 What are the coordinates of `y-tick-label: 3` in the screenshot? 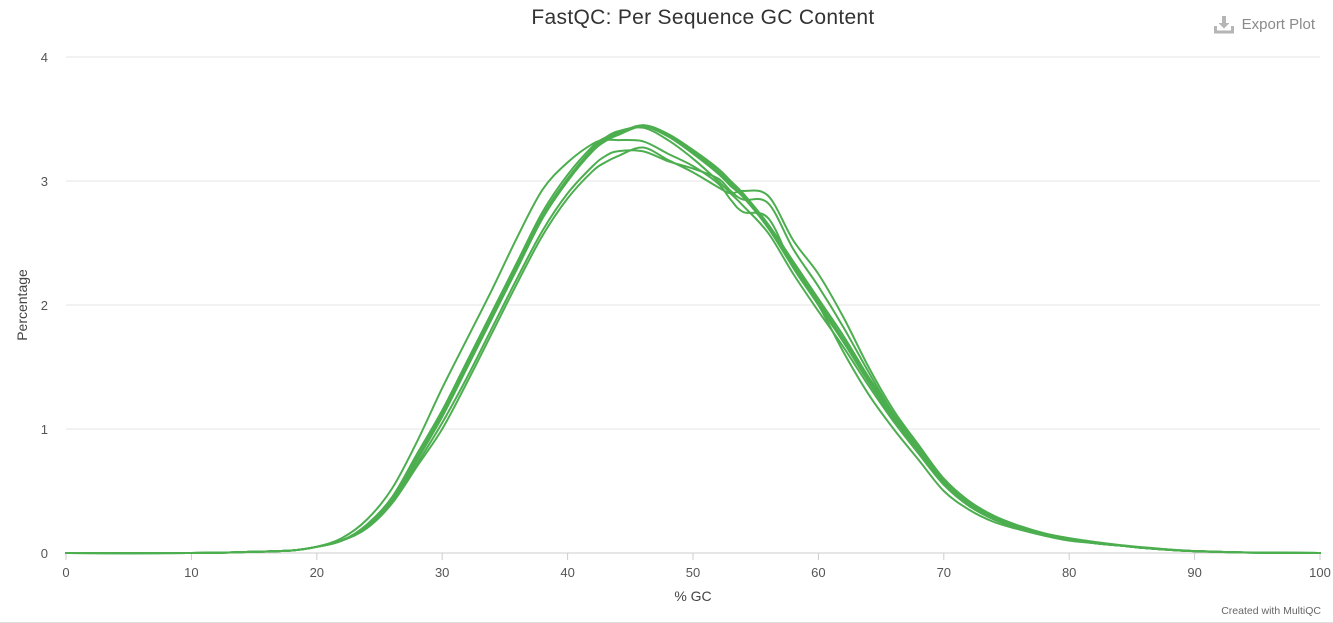 It's located at (44, 181).